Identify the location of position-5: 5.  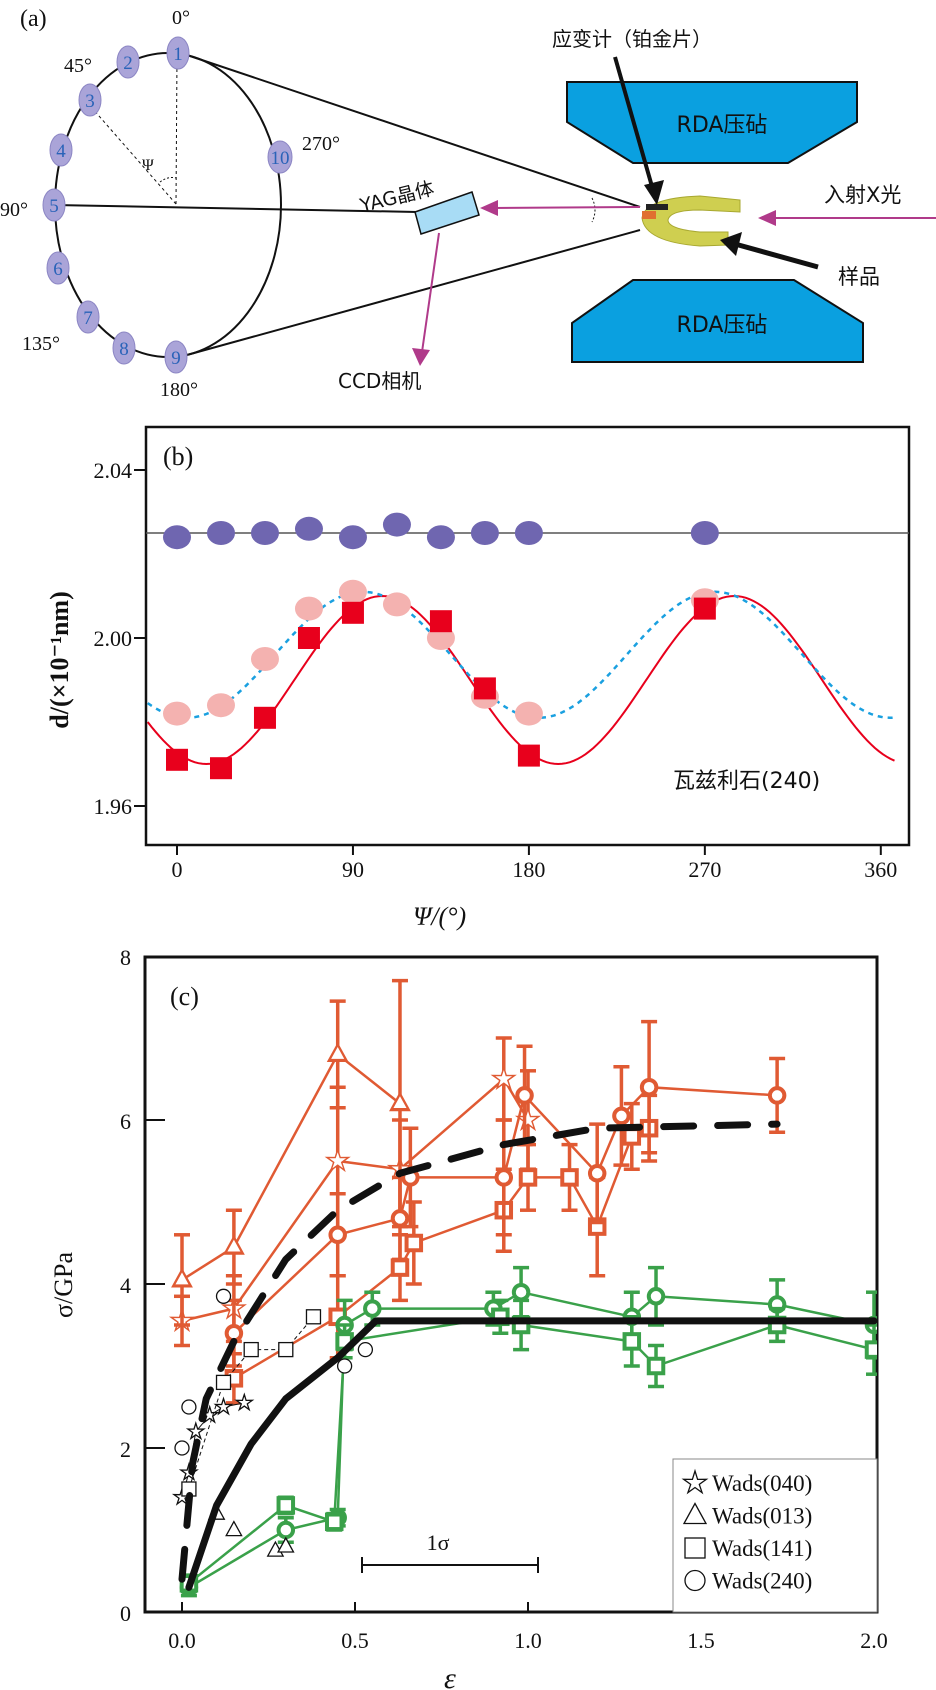
(54, 205).